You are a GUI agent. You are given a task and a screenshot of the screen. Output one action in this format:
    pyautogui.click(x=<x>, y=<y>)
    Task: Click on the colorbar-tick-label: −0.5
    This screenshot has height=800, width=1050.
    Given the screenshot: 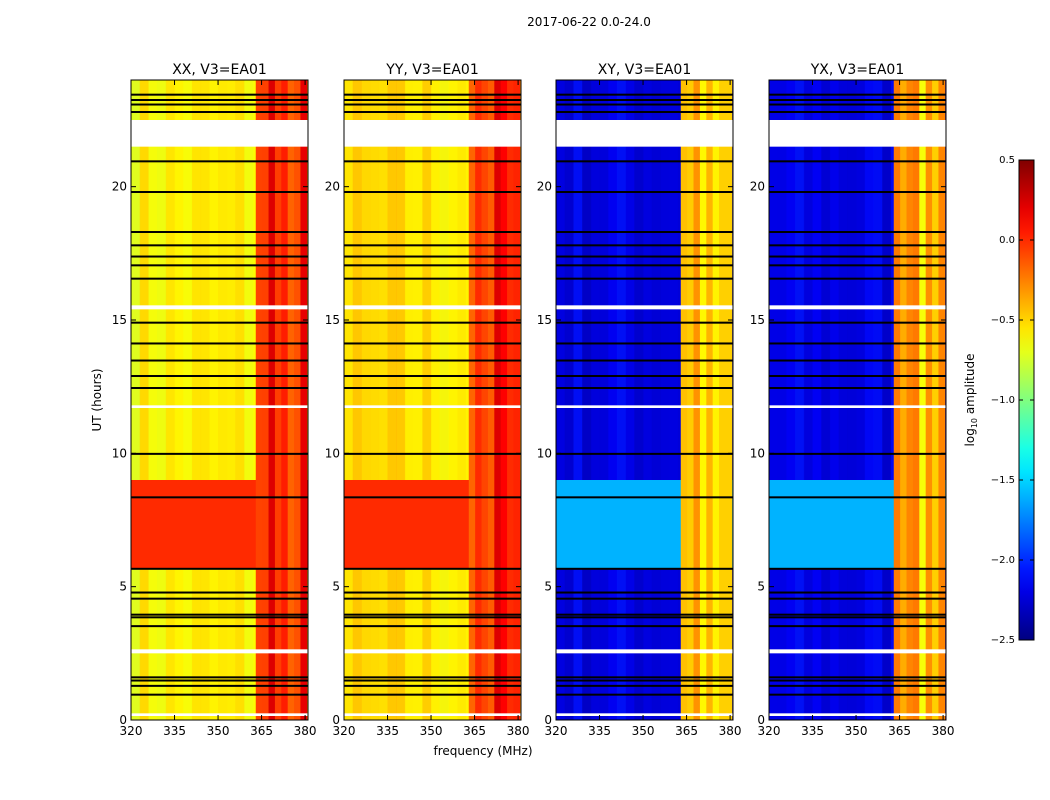 What is the action you would take?
    pyautogui.click(x=1003, y=320)
    